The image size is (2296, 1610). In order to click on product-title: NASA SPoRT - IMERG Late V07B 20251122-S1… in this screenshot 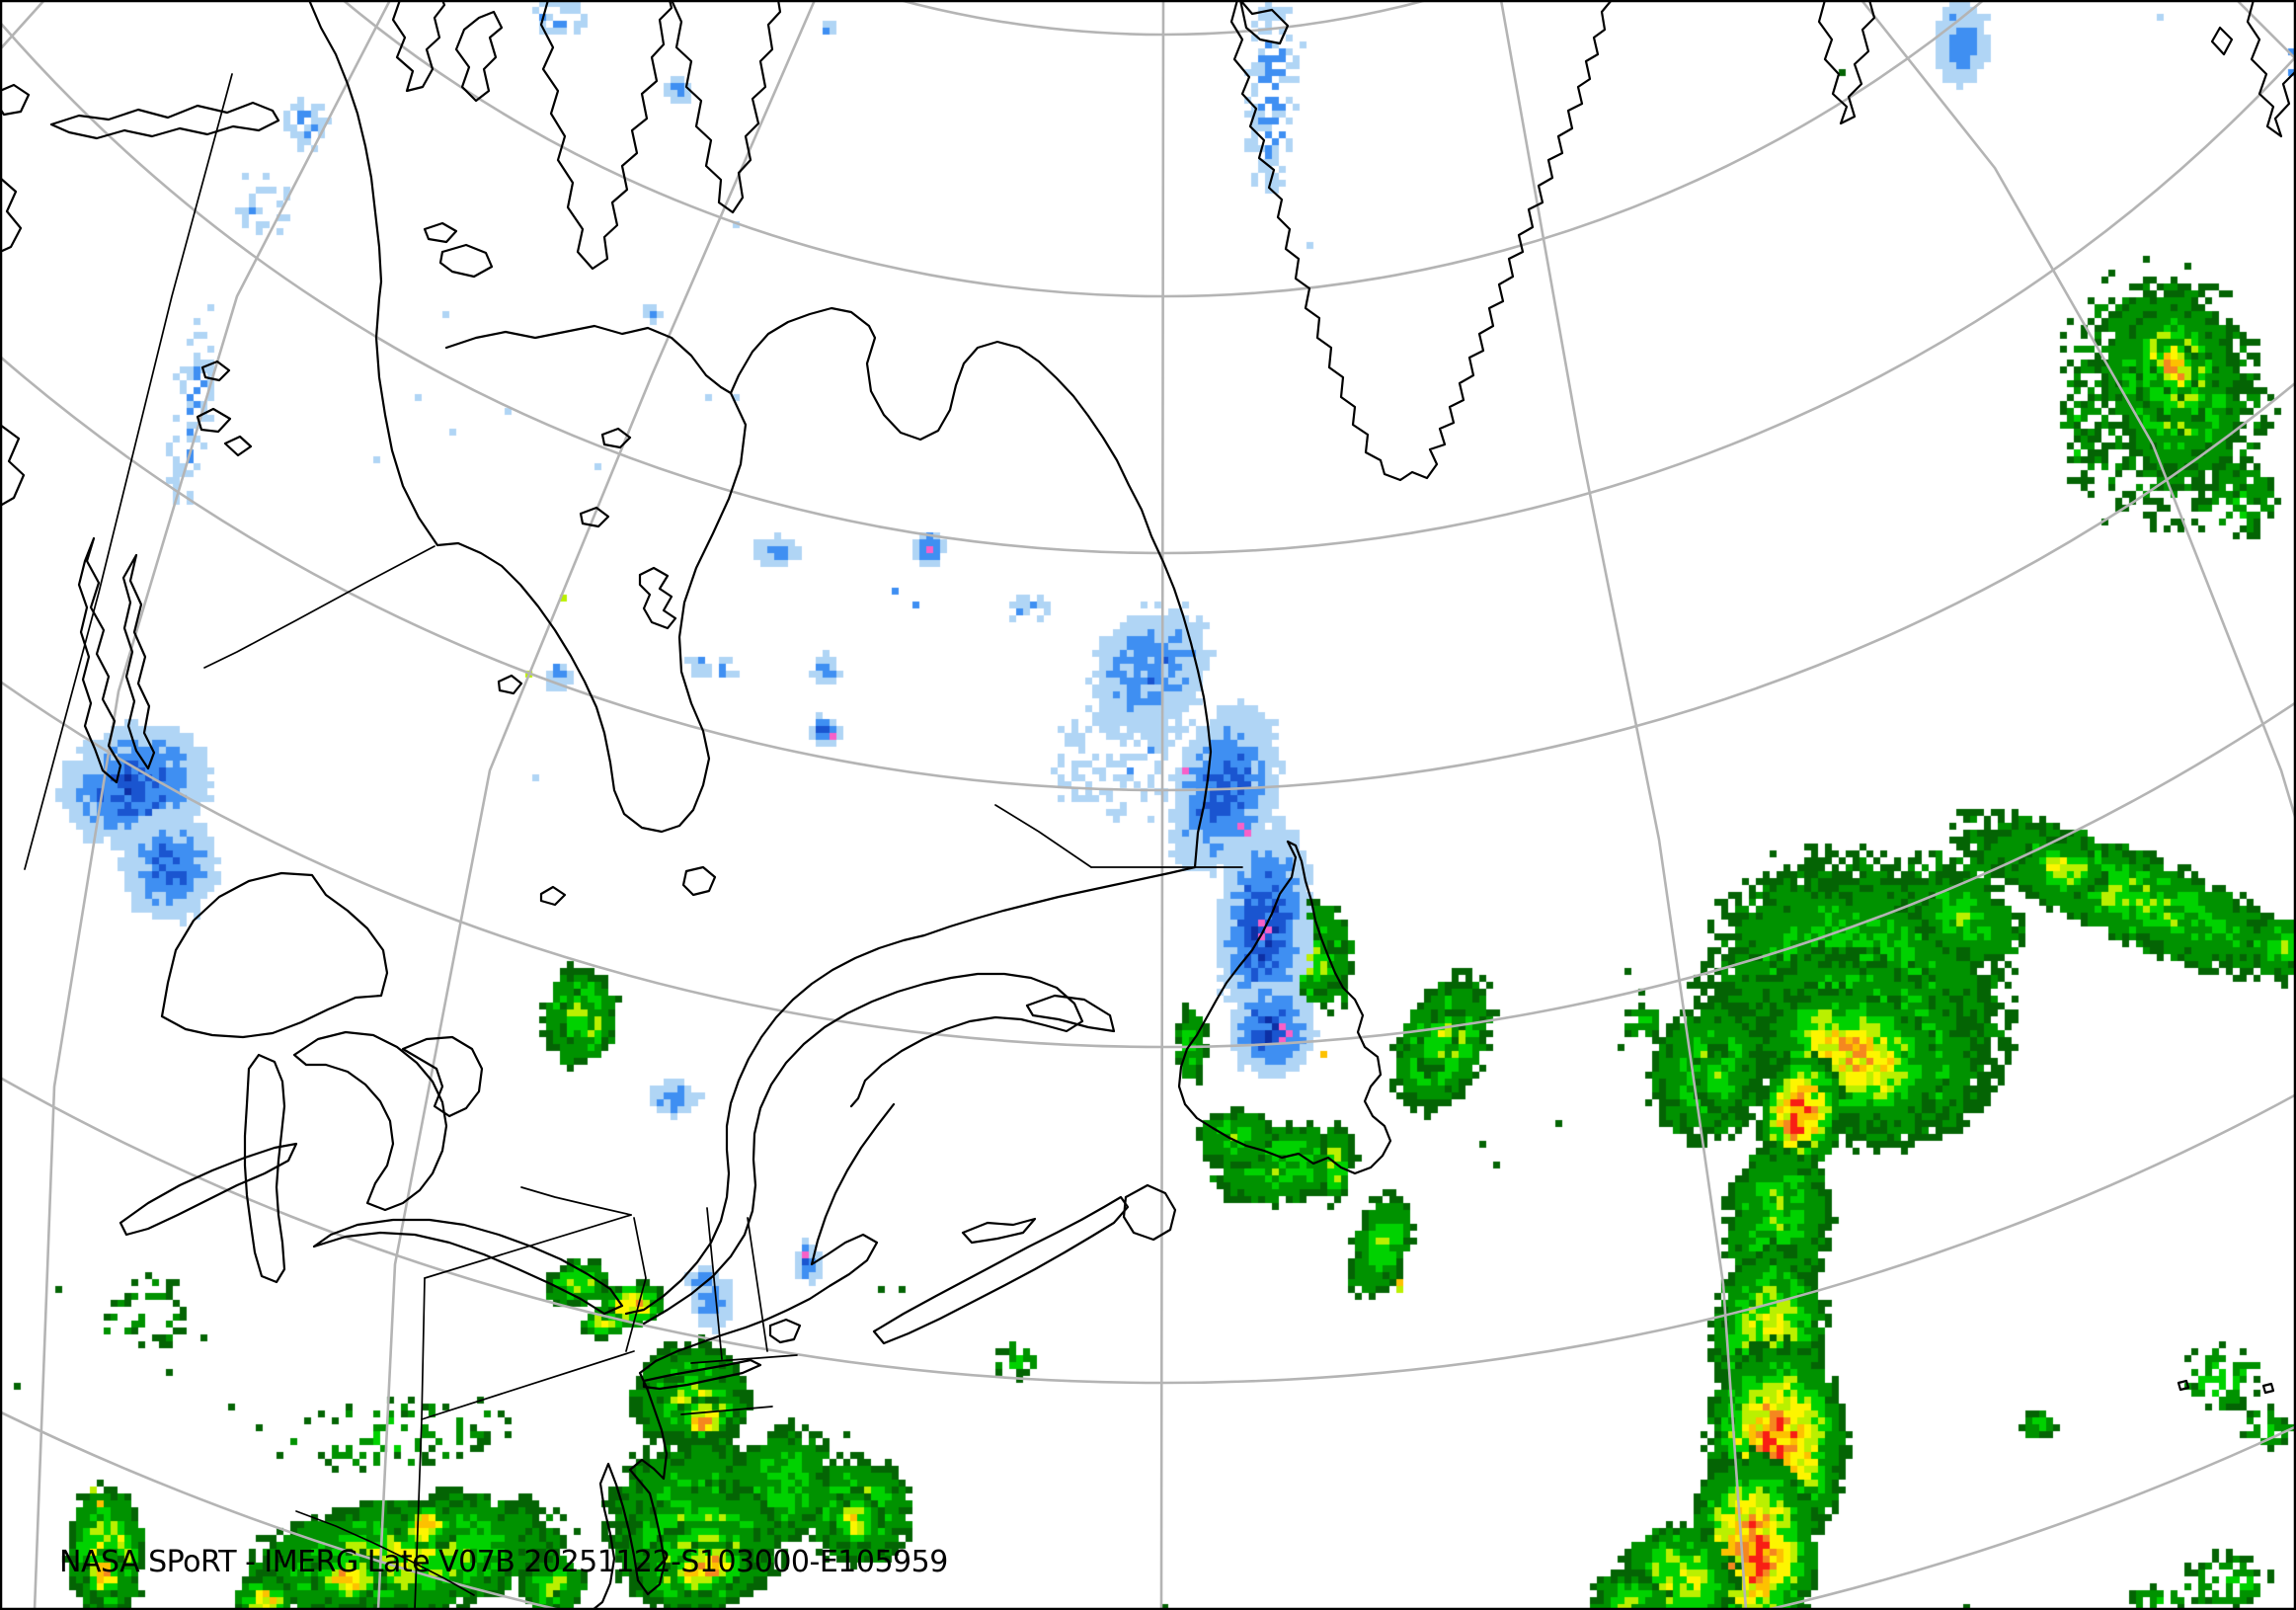, I will do `click(504, 1562)`.